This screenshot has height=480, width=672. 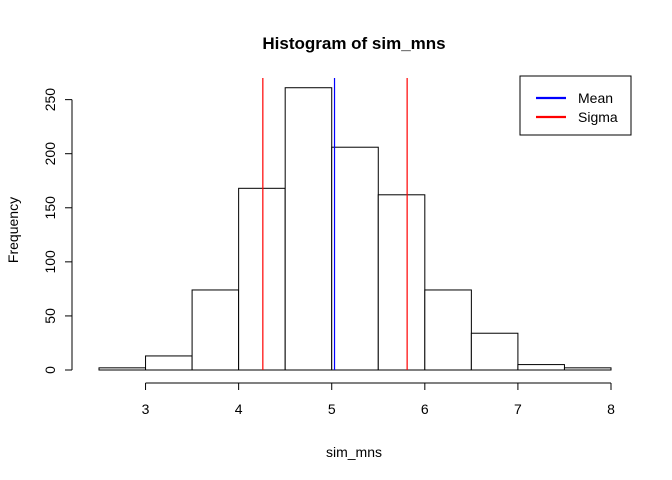 What do you see at coordinates (353, 43) in the screenshot?
I see `chart-title: Histogram of sim_mns` at bounding box center [353, 43].